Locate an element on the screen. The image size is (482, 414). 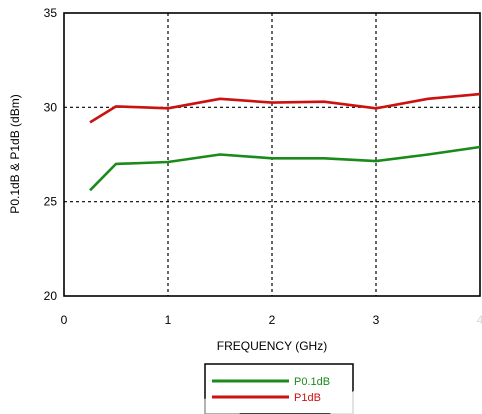
series-line-p01db is located at coordinates (285, 168).